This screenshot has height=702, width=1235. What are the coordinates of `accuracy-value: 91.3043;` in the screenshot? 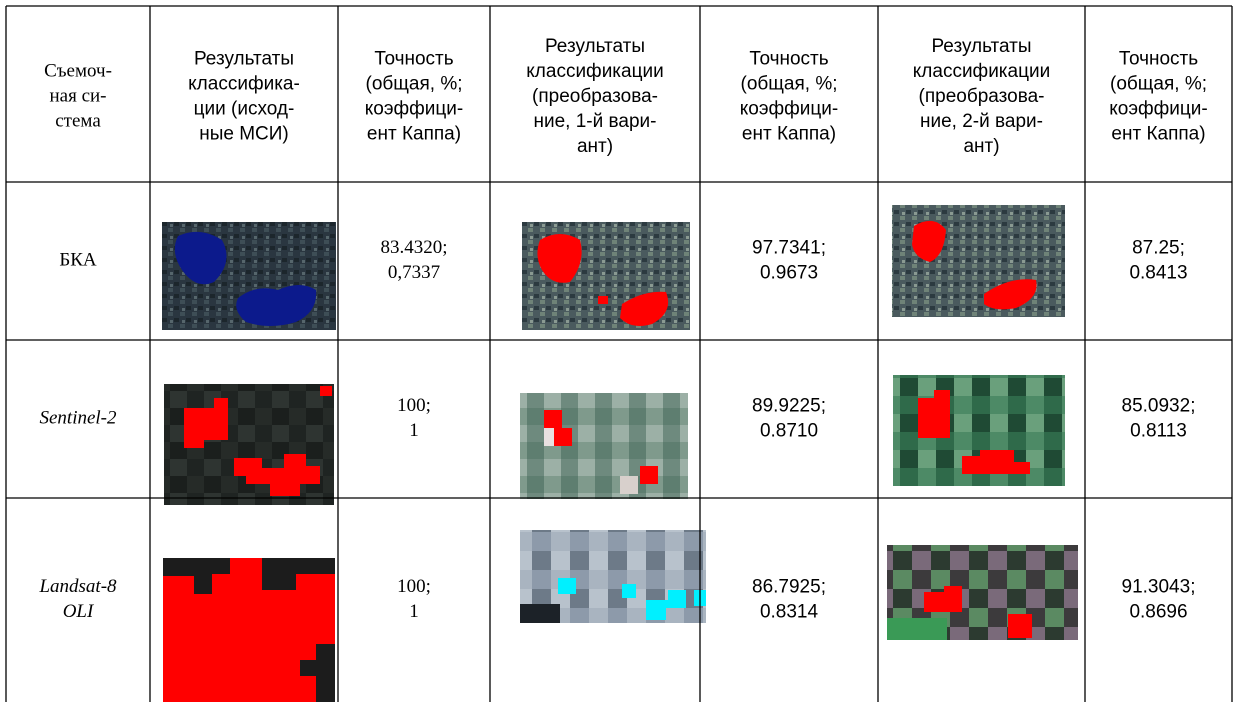 It's located at (1159, 587).